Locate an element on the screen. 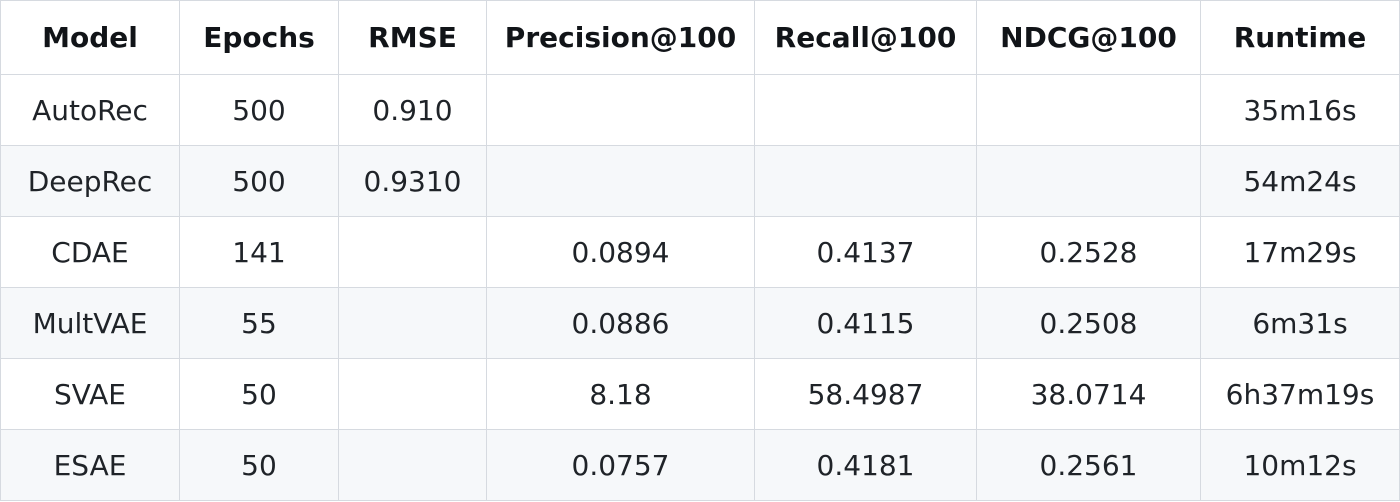 Image resolution: width=1400 pixels, height=502 pixels. cell-precision: 0.0894 is located at coordinates (620, 252).